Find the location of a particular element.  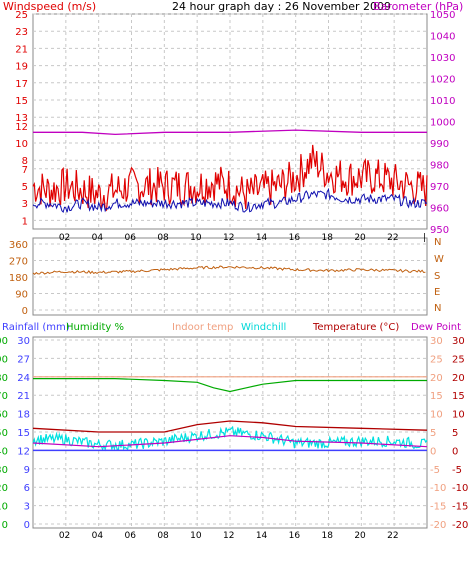

rainfall-tick-label: 15 is located at coordinates (23, 433).